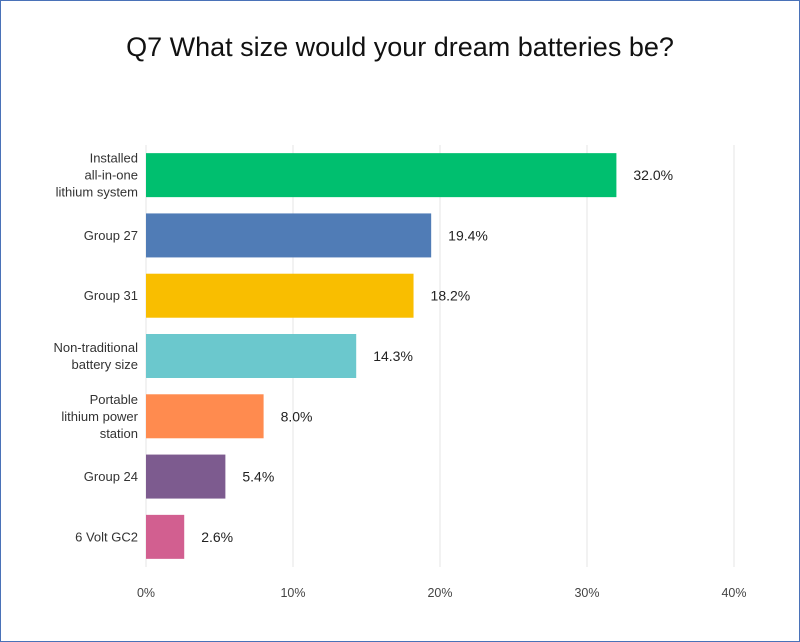 Image resolution: width=800 pixels, height=642 pixels. What do you see at coordinates (297, 416) in the screenshot?
I see `value-label-4: 8.0%` at bounding box center [297, 416].